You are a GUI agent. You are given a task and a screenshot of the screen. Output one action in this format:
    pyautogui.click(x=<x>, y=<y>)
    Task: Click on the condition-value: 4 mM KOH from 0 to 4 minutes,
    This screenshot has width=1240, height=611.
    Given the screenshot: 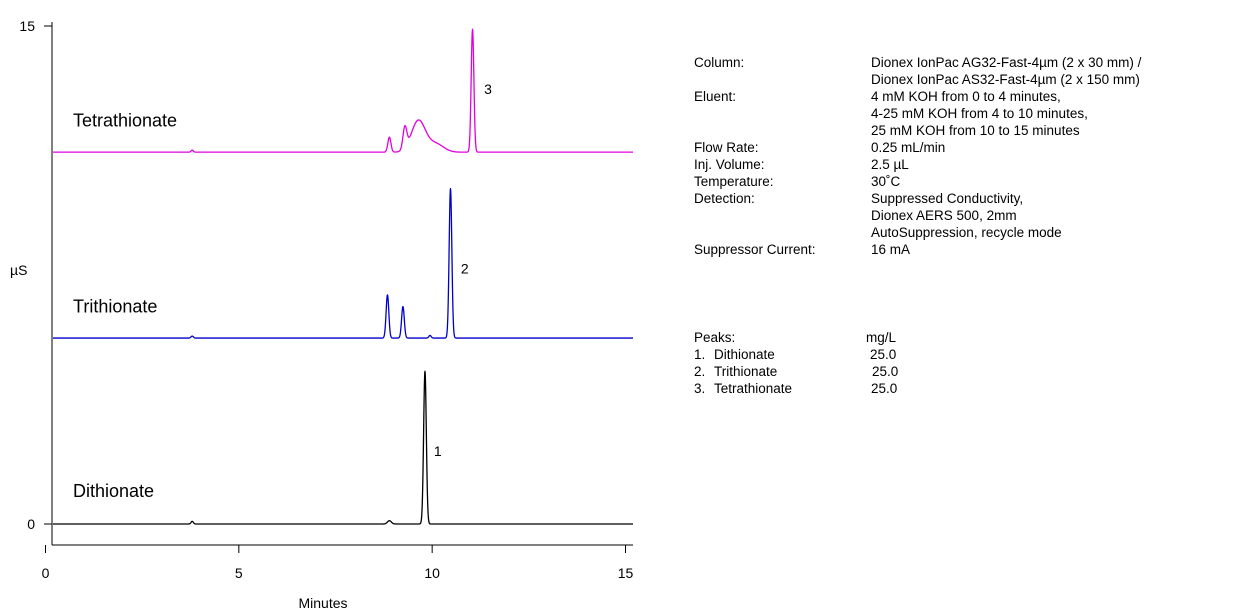 What is the action you would take?
    pyautogui.click(x=966, y=96)
    